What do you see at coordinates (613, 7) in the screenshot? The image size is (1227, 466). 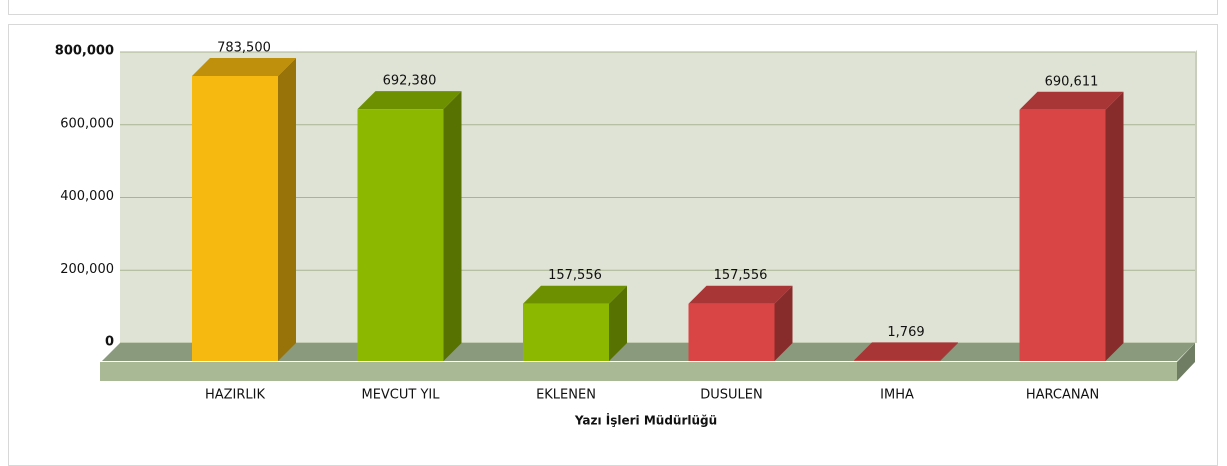 I see `top-panel` at bounding box center [613, 7].